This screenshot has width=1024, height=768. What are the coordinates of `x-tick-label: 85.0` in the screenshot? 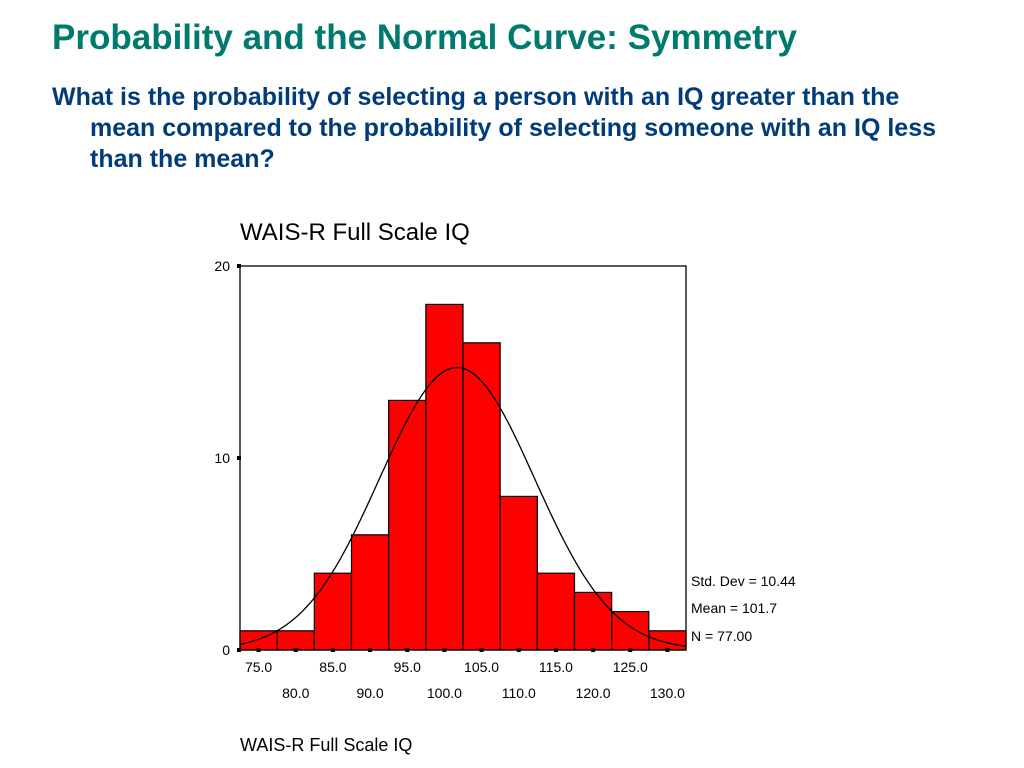 It's located at (332, 667).